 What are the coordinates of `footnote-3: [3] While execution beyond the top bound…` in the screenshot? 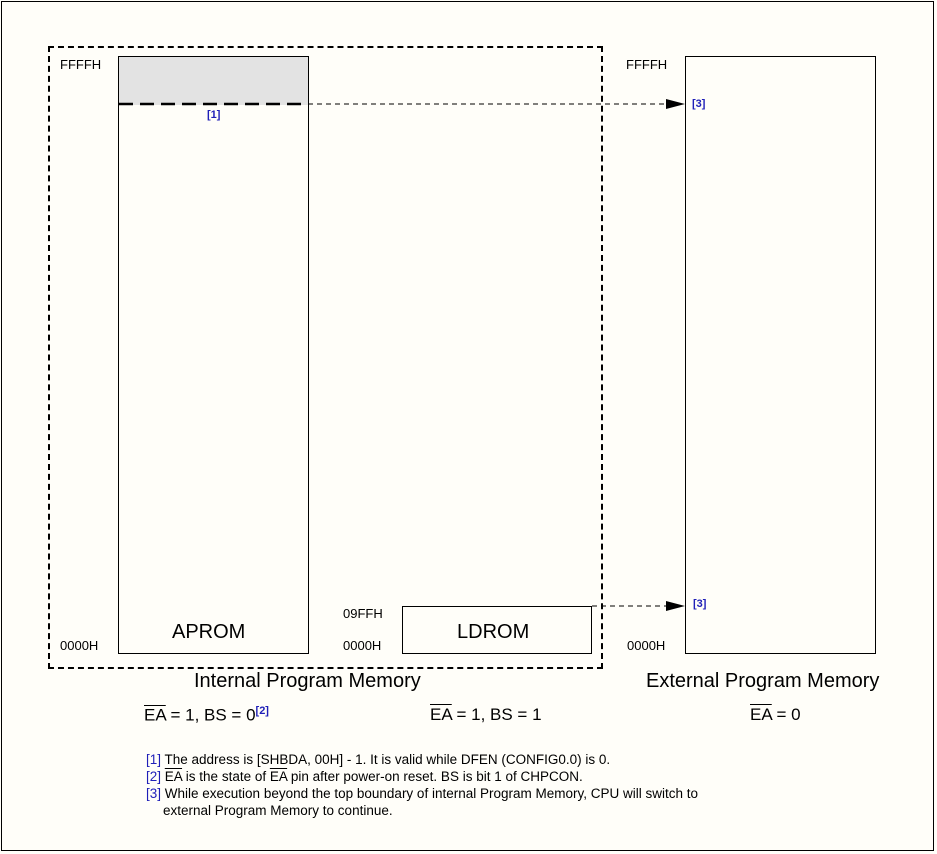 It's located at (422, 793).